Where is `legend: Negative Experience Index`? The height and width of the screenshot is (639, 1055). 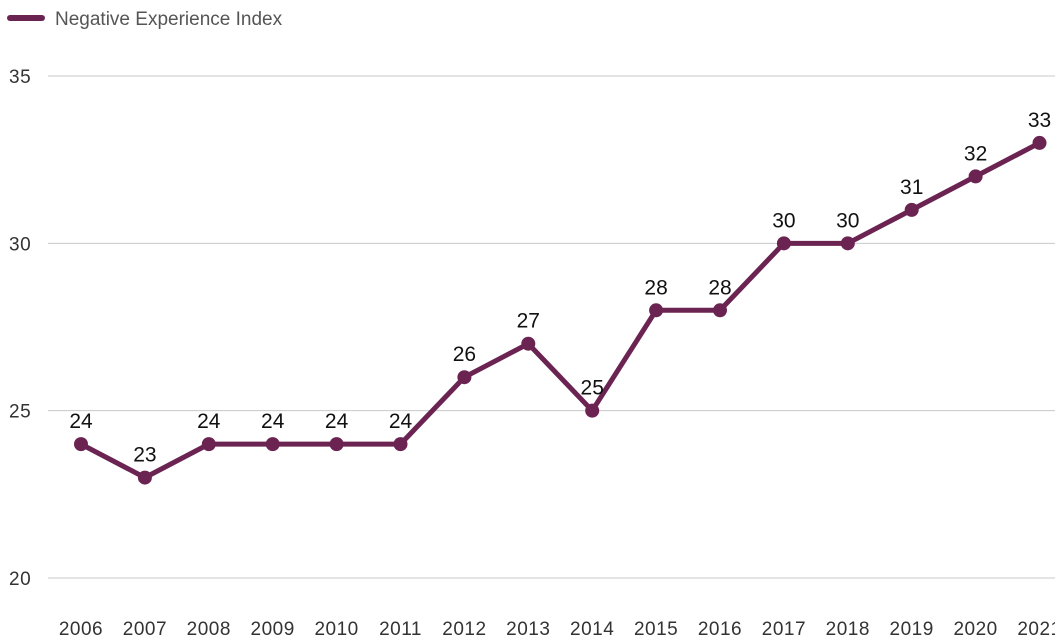 legend: Negative Experience Index is located at coordinates (145, 19).